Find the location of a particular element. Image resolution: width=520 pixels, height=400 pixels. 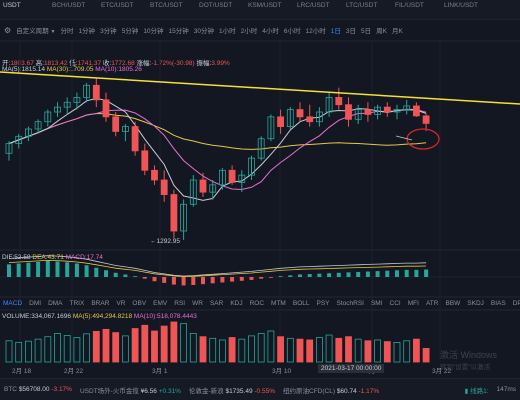

connection-status: ▮ 线路1: is located at coordinates (477, 390).